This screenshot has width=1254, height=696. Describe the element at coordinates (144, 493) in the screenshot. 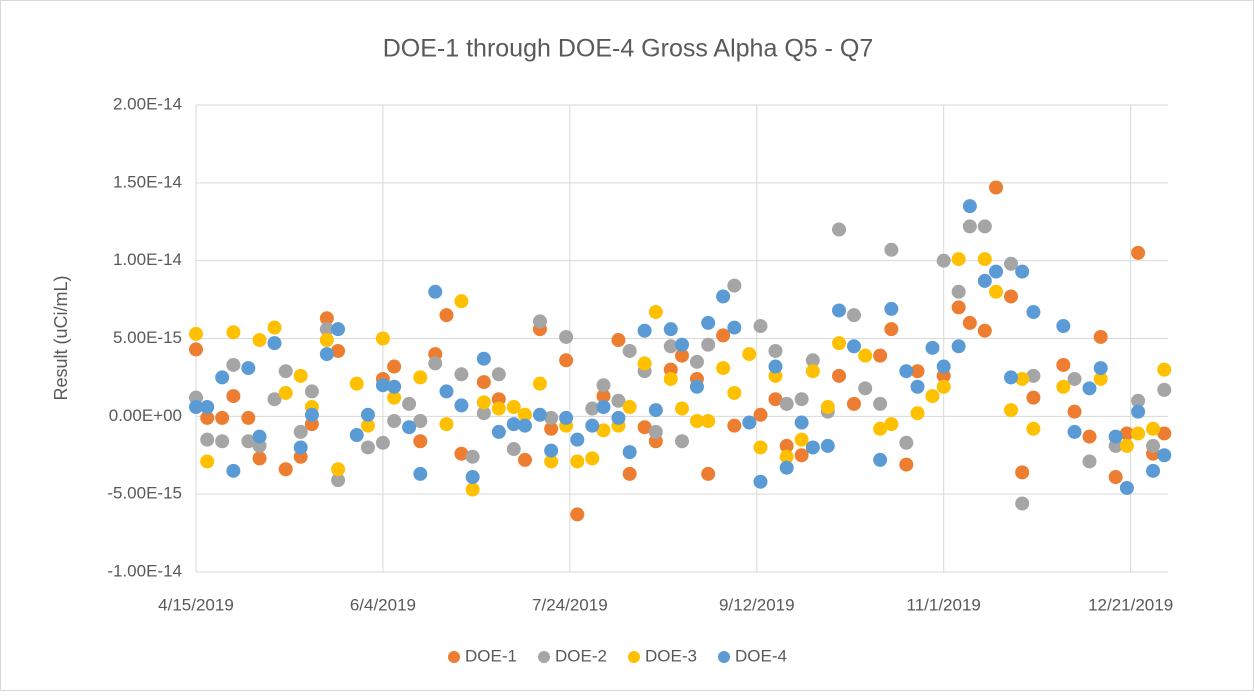

I see `y-tick-label: -5.00E-15` at that location.